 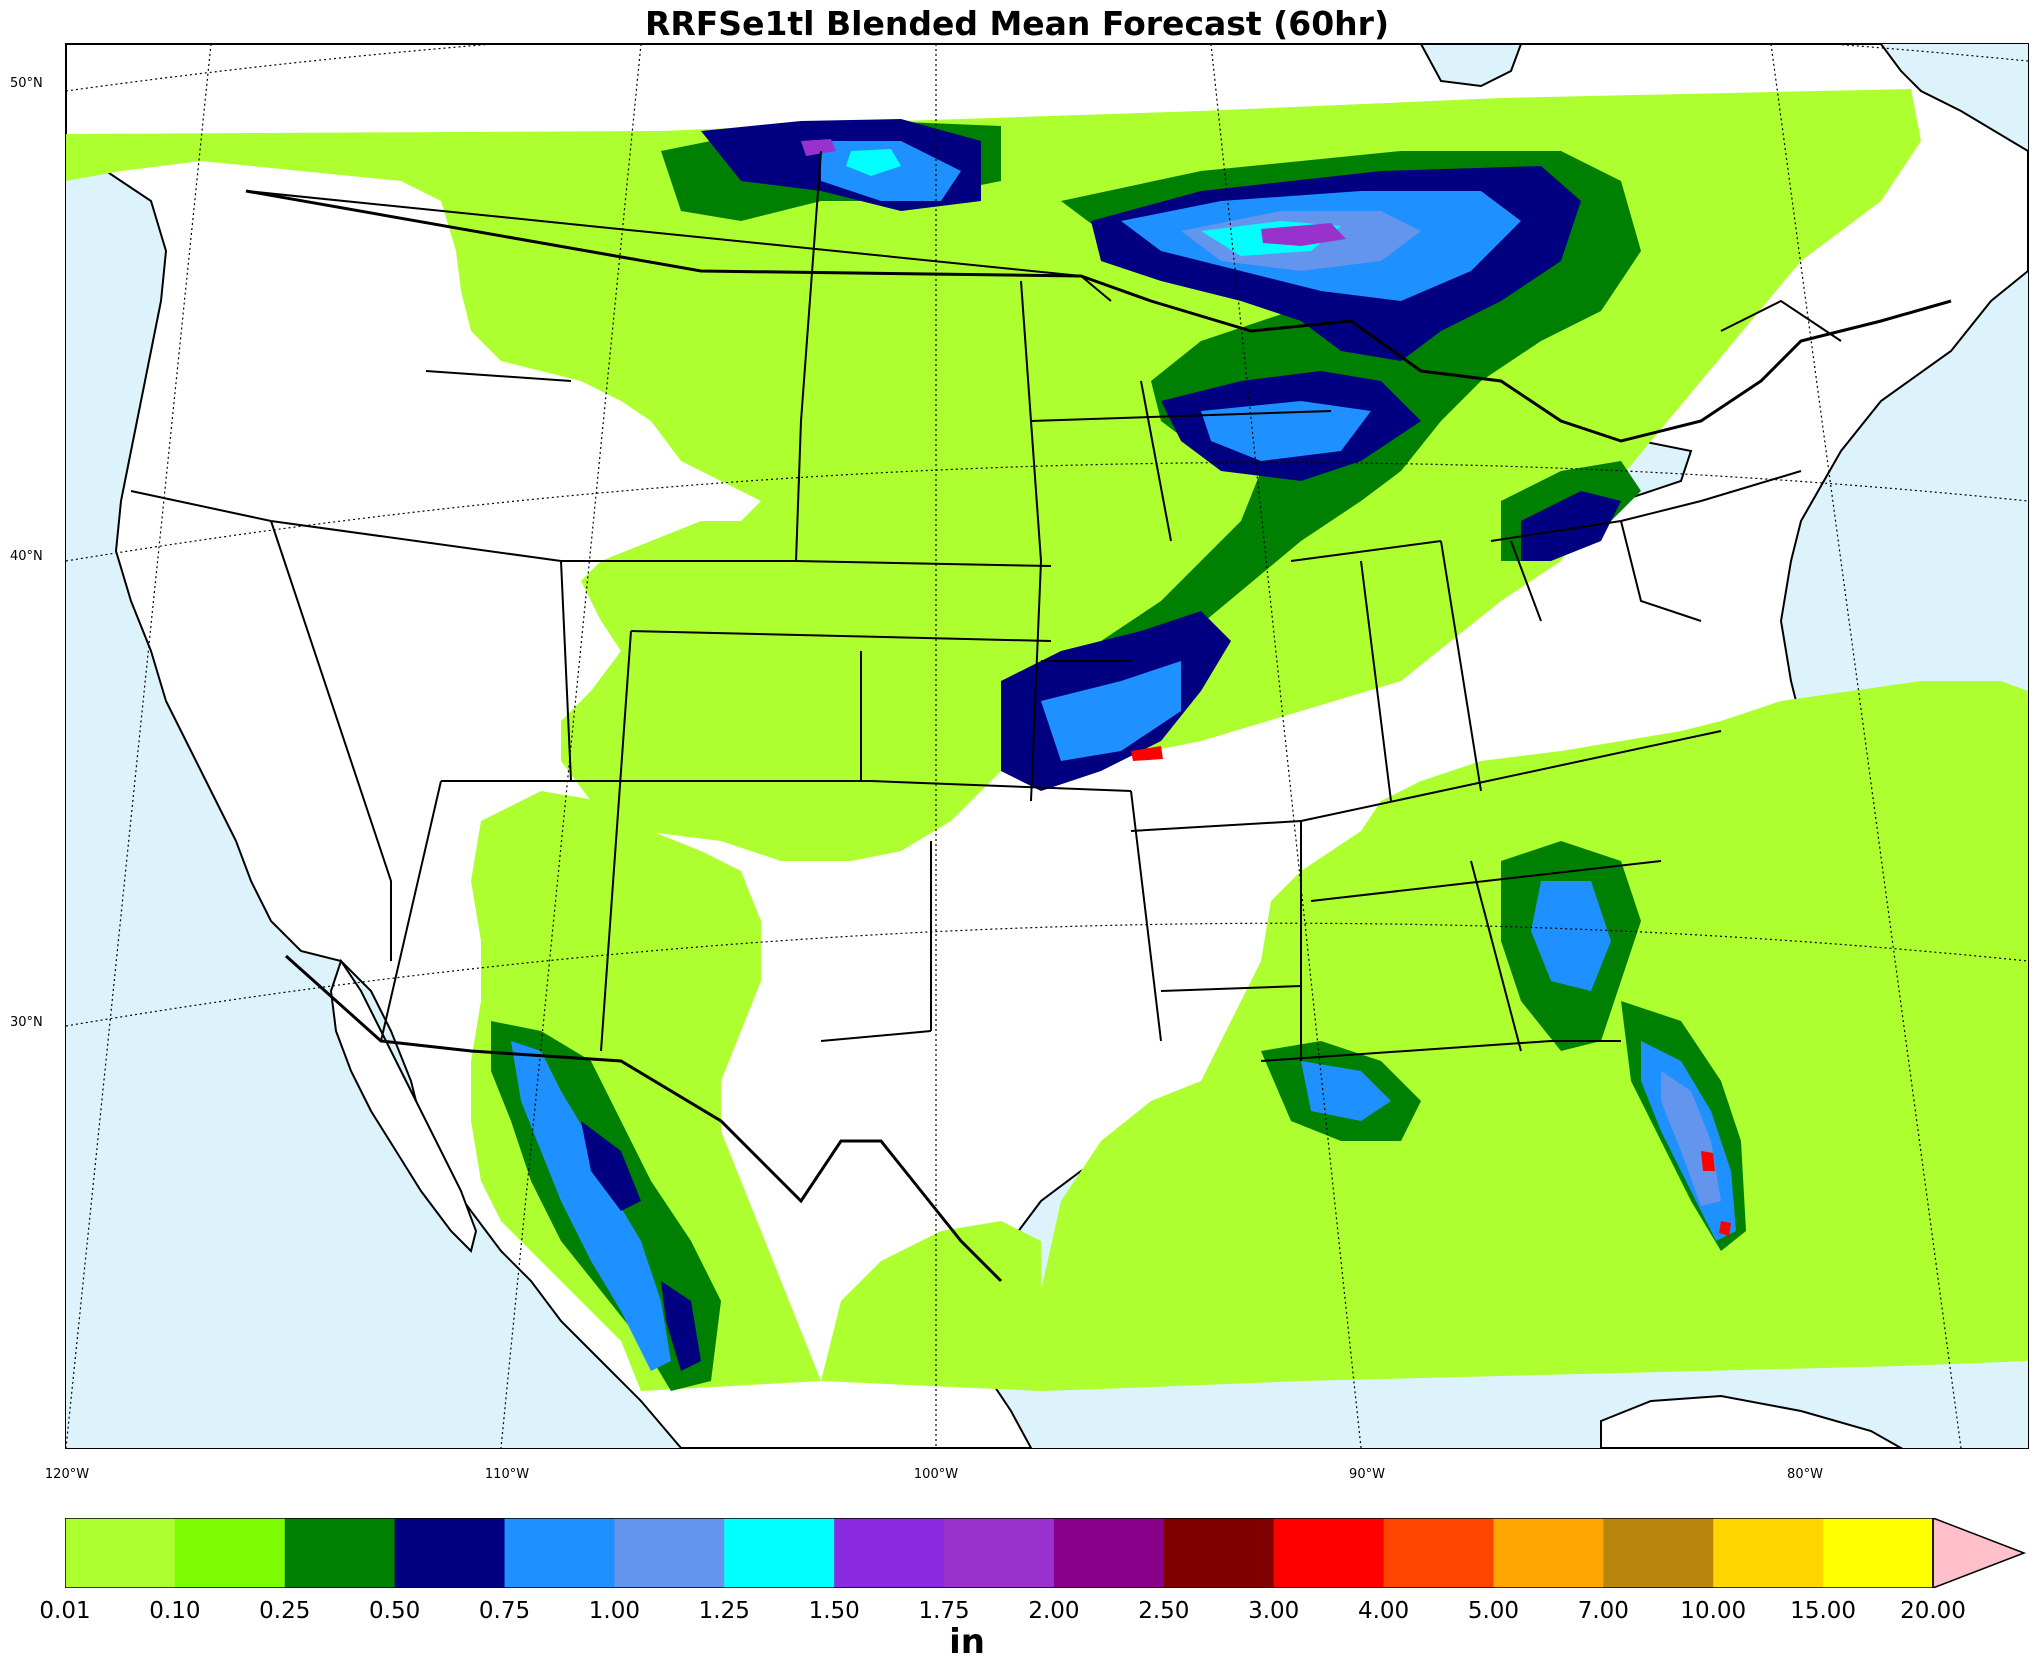 I want to click on us-mexico-border, so click(x=643, y=1118).